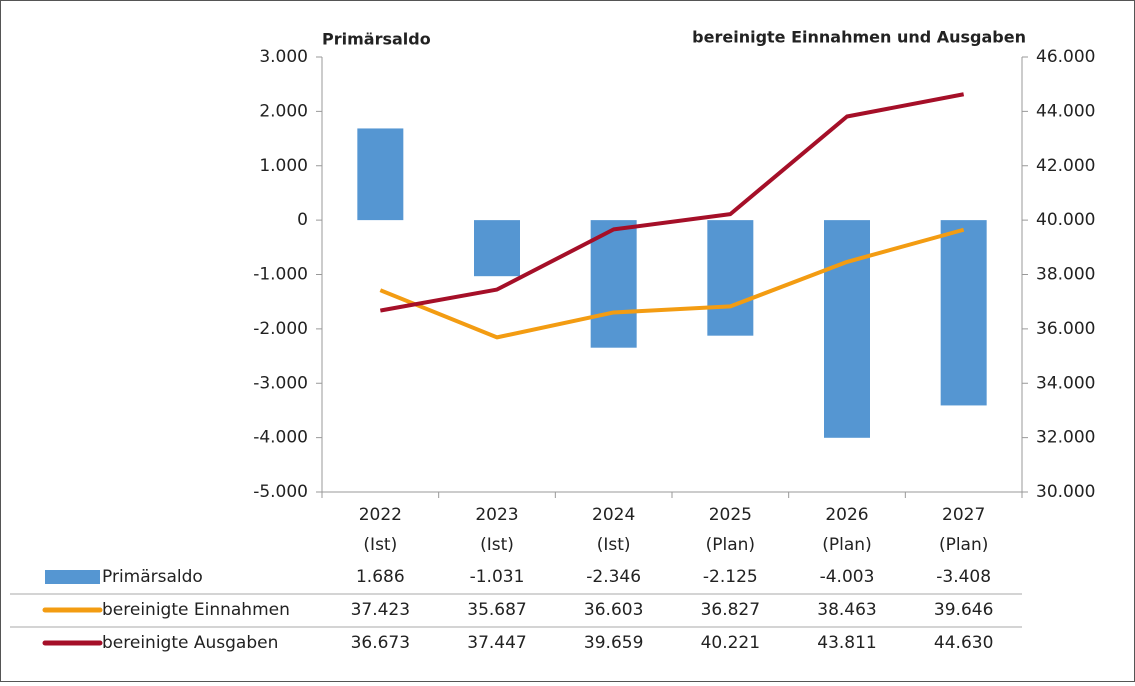 The width and height of the screenshot is (1135, 686). Describe the element at coordinates (196, 610) in the screenshot. I see `legend-label: bereinigte Einnahmen` at that location.